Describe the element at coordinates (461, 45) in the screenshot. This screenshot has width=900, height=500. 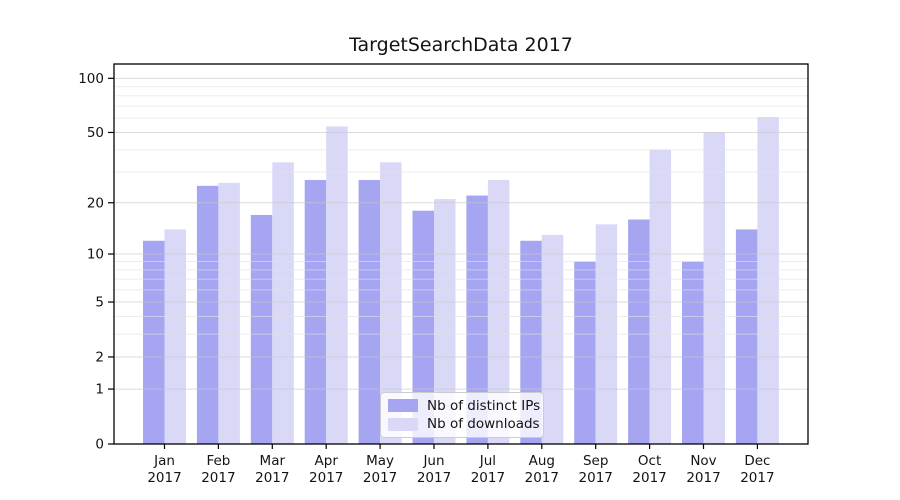
I see `chart-title: TargetSearchData 2017` at that location.